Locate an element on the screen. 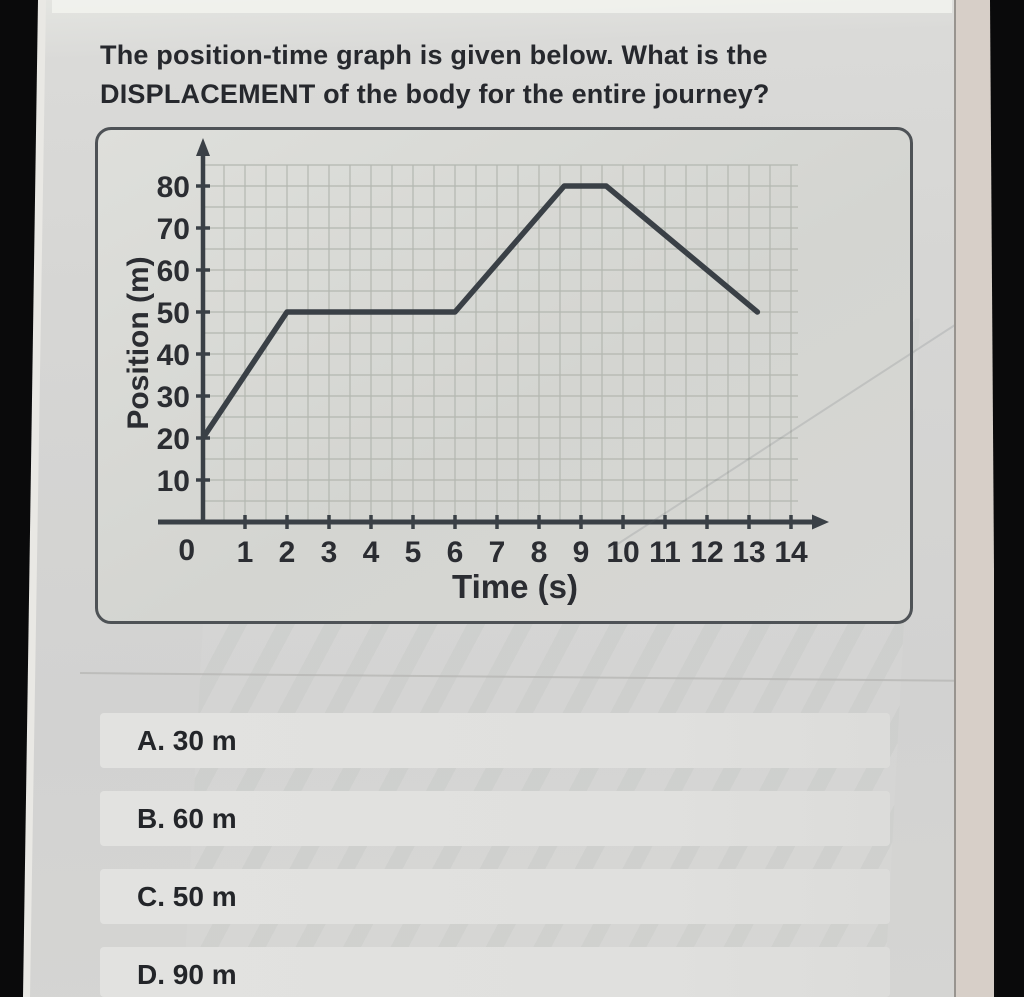 This screenshot has height=997, width=1024. svg-text: 8 is located at coordinates (539, 552).